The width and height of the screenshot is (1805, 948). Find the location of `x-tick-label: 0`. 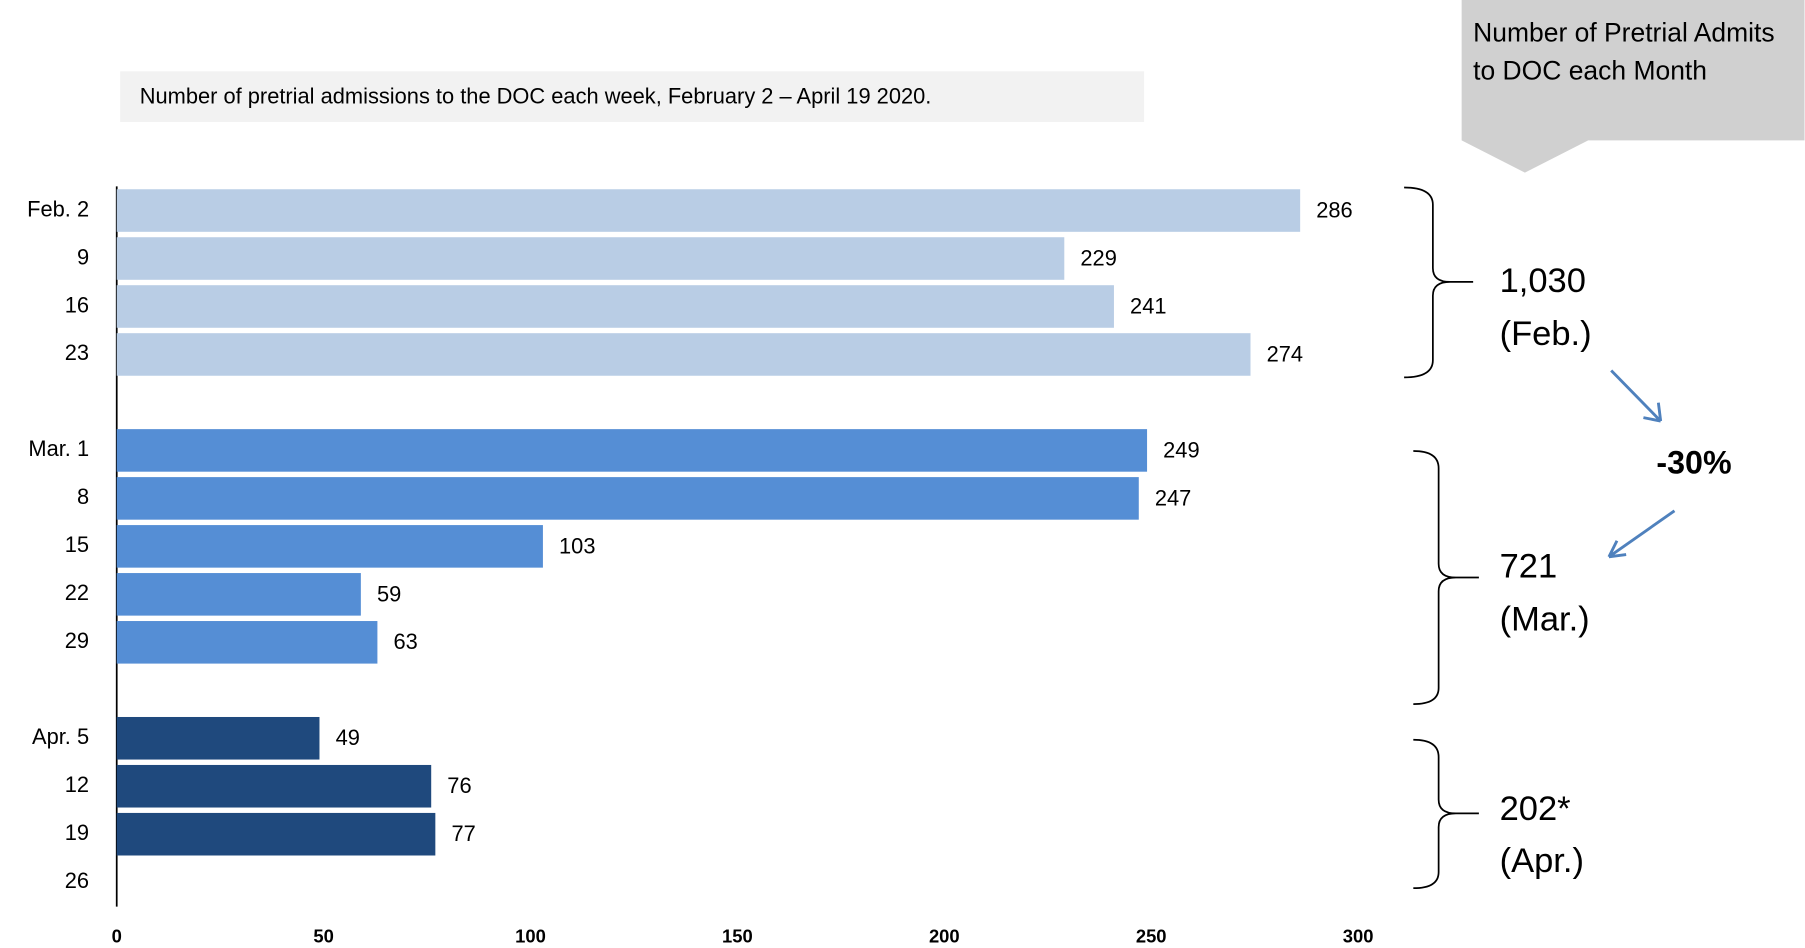

x-tick-label: 0 is located at coordinates (117, 936).